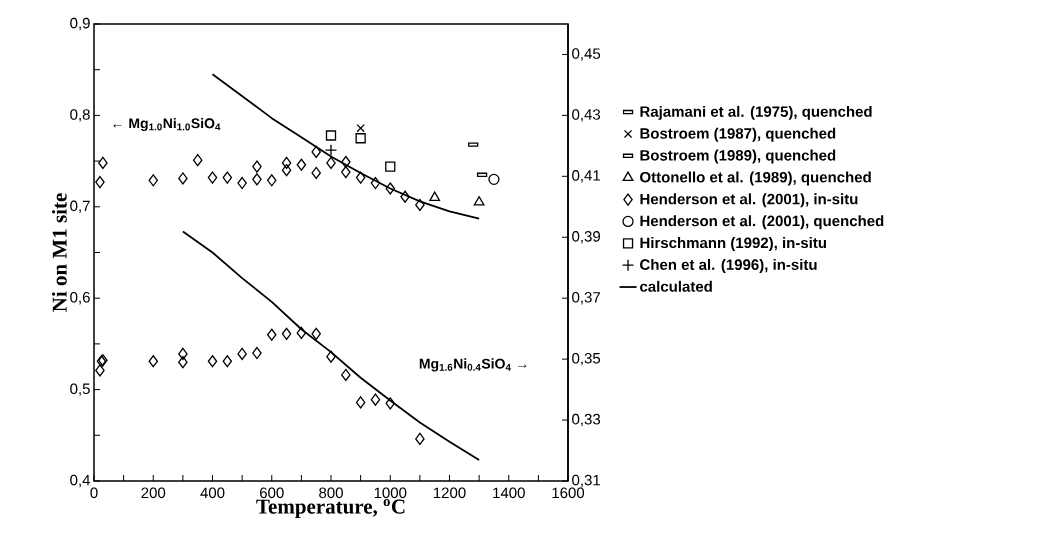  Describe the element at coordinates (509, 493) in the screenshot. I see `x-tick-label: 1400` at that location.